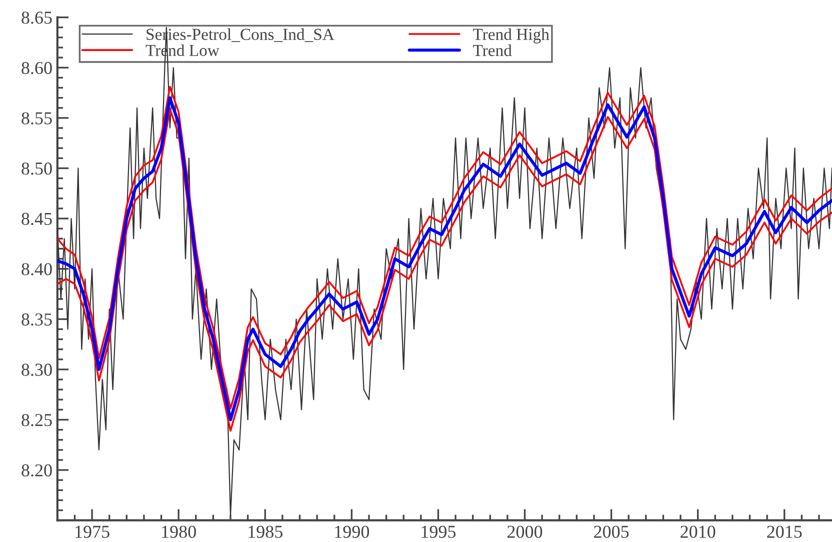 The width and height of the screenshot is (832, 542). Describe the element at coordinates (37, 269) in the screenshot. I see `y-tick-label: 8.40` at that location.